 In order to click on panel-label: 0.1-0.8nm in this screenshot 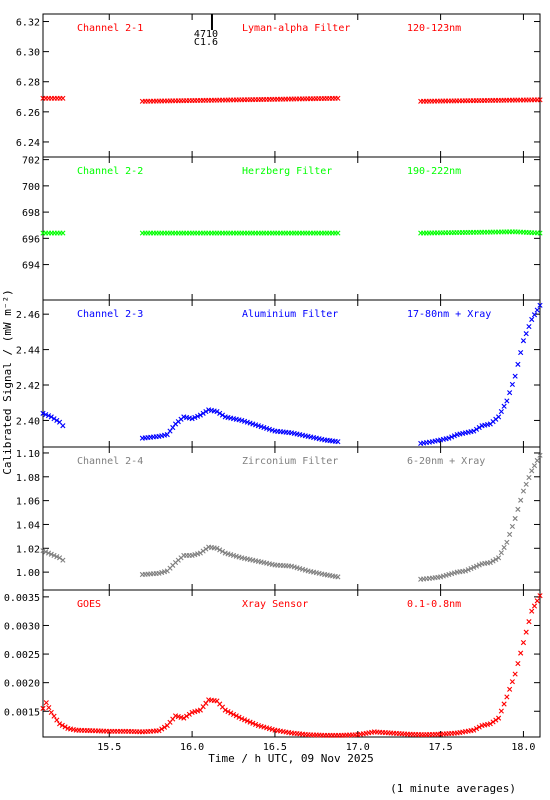, I will do `click(434, 604)`.